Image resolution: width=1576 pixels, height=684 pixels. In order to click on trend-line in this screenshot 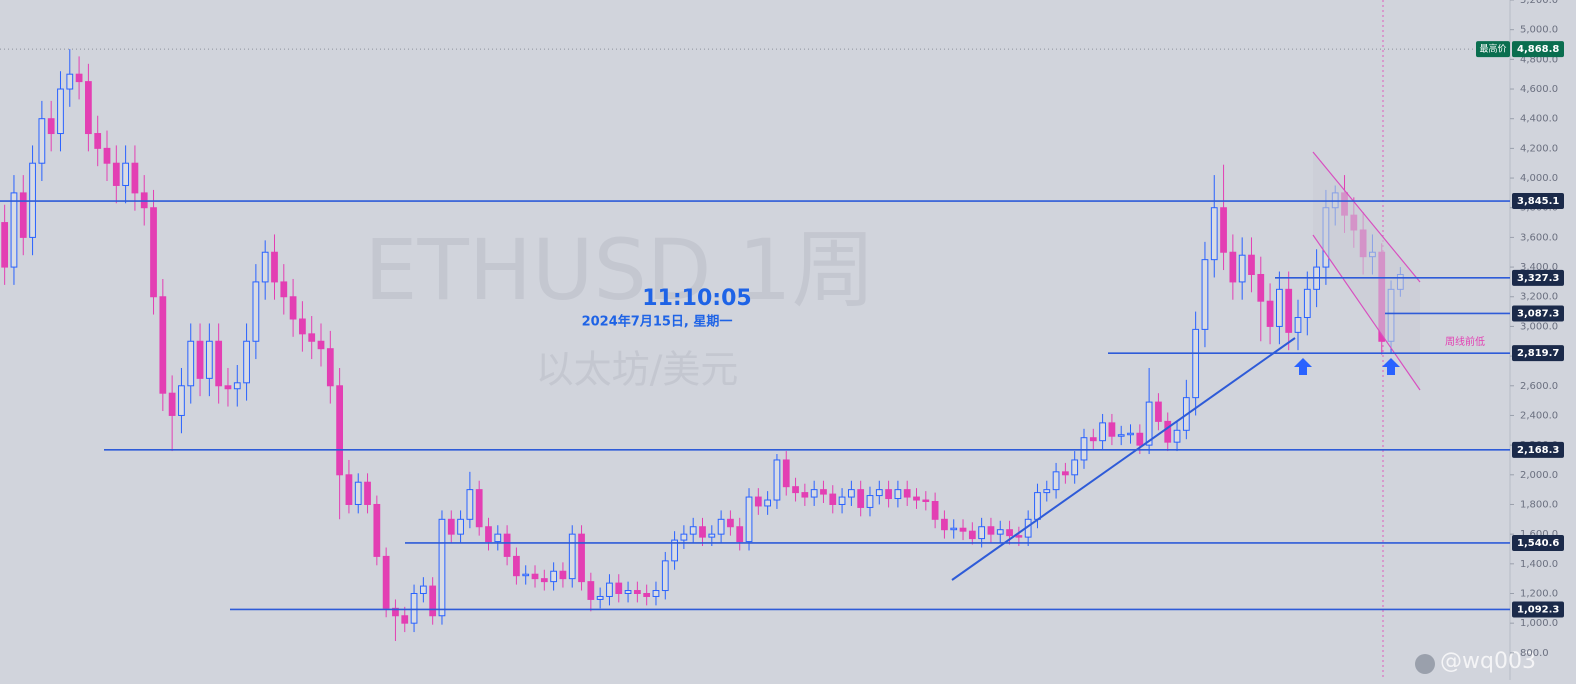, I will do `click(1123, 459)`.